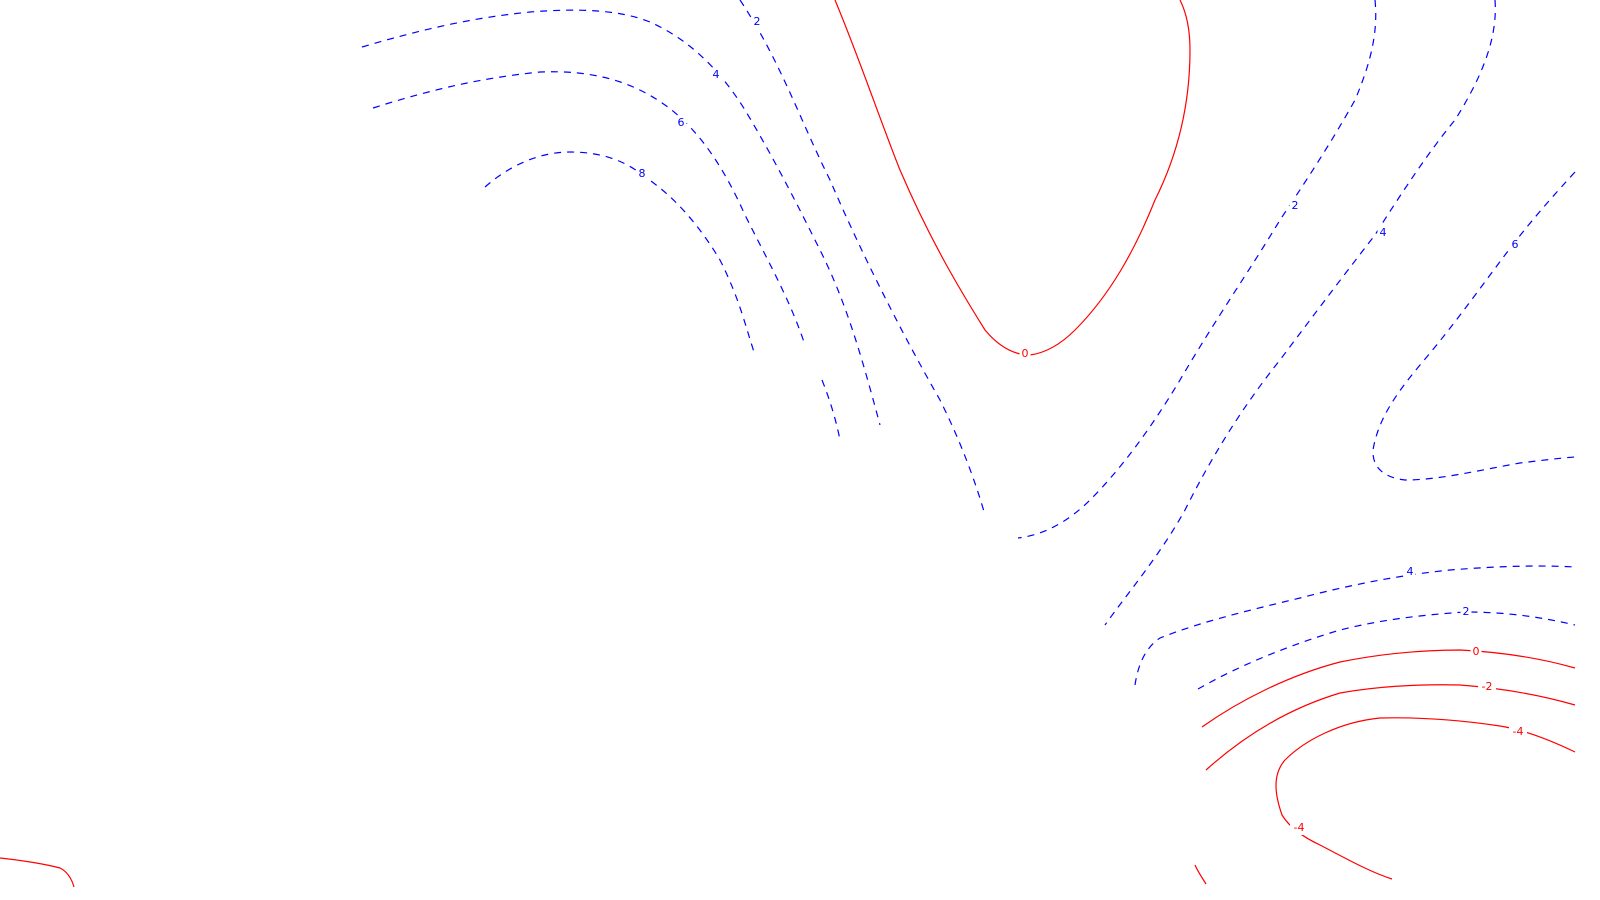 Image resolution: width=1600 pixels, height=900 pixels. I want to click on contour-label-pos-4-east: 4, so click(1383, 232).